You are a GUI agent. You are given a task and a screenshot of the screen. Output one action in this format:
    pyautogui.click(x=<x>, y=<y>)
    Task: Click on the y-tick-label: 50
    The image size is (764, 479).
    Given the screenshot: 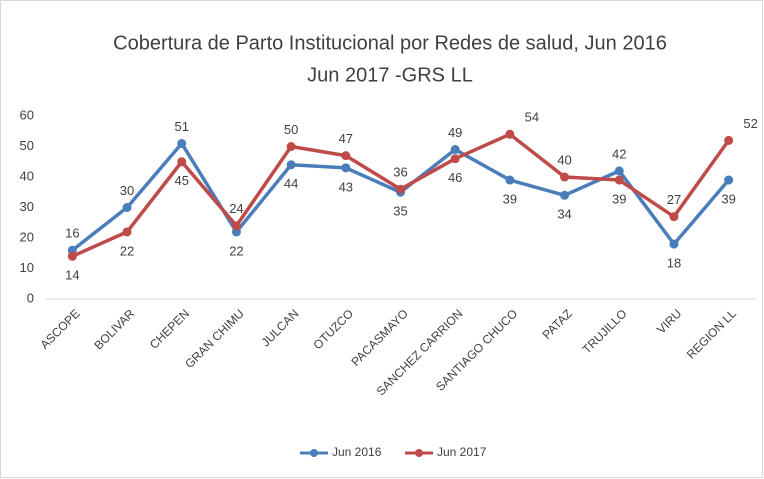 What is the action you would take?
    pyautogui.click(x=27, y=145)
    